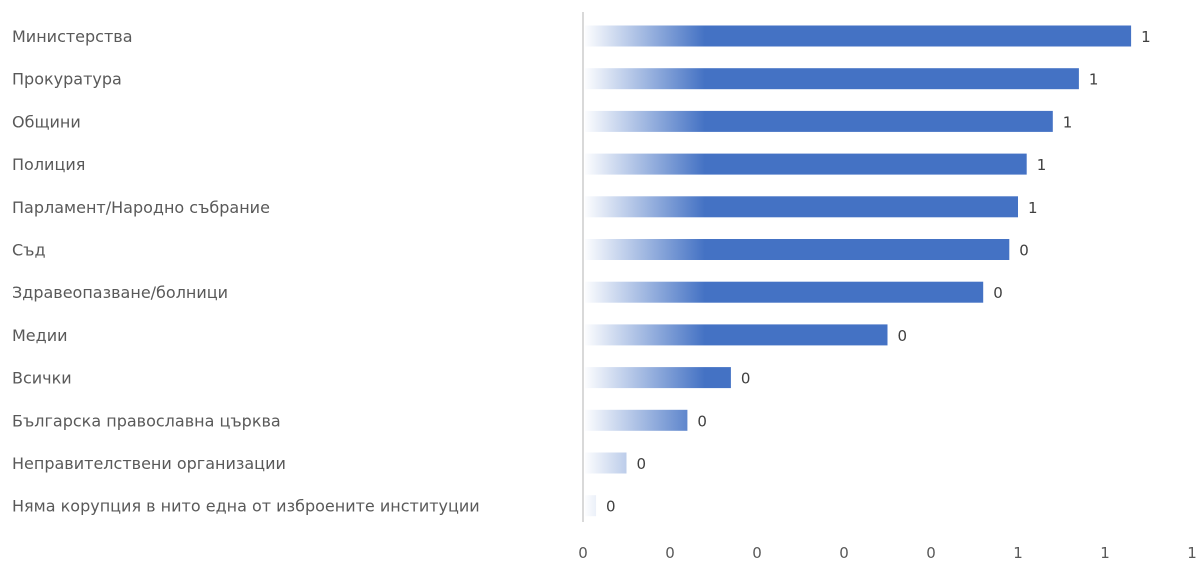 The height and width of the screenshot is (565, 1204). I want to click on category-label: Парламент/Народно събрание, so click(141, 207).